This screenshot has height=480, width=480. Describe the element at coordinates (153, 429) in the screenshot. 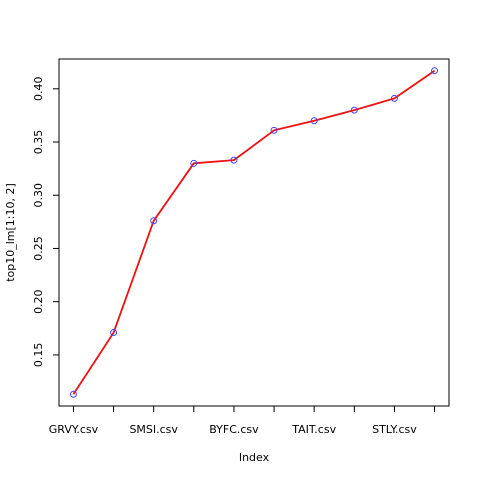

I see `x-tick-label: SMSI.csv` at that location.